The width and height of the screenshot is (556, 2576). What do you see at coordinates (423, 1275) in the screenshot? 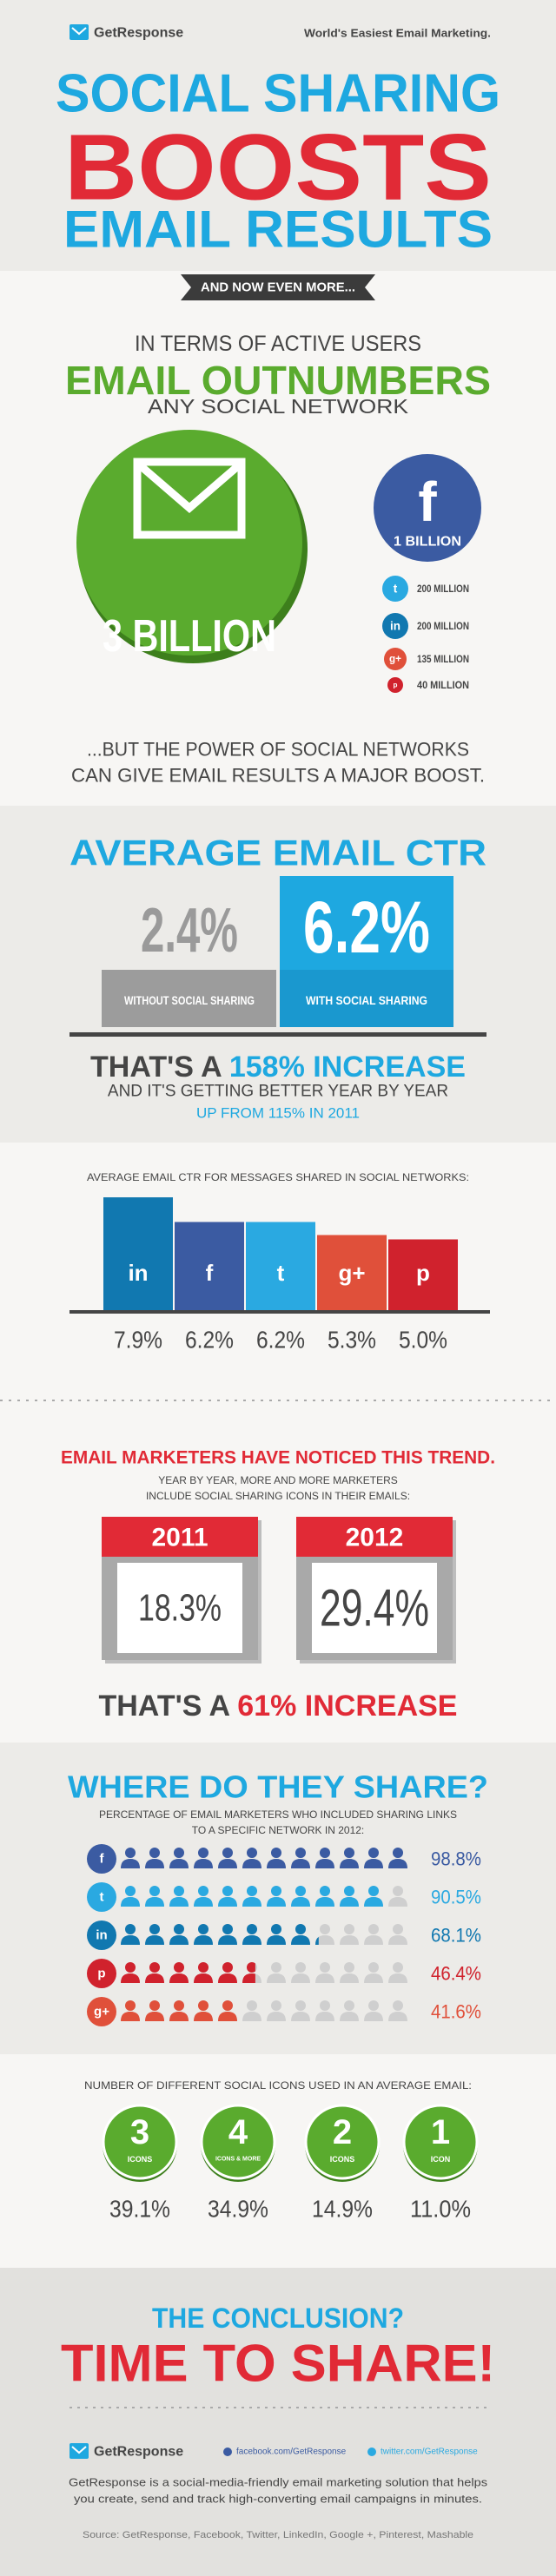
I see `bar` at bounding box center [423, 1275].